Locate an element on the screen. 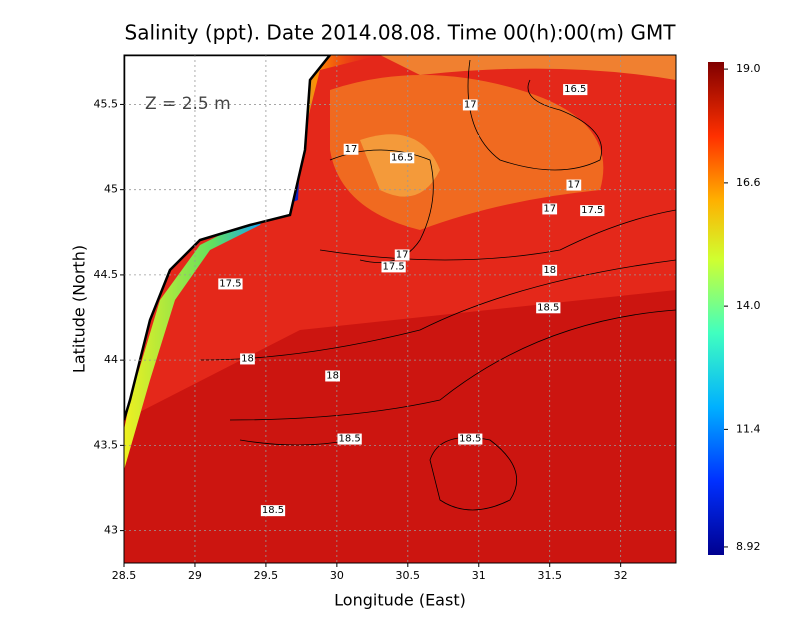  x-axis-label: Longitude (East) is located at coordinates (400, 600).